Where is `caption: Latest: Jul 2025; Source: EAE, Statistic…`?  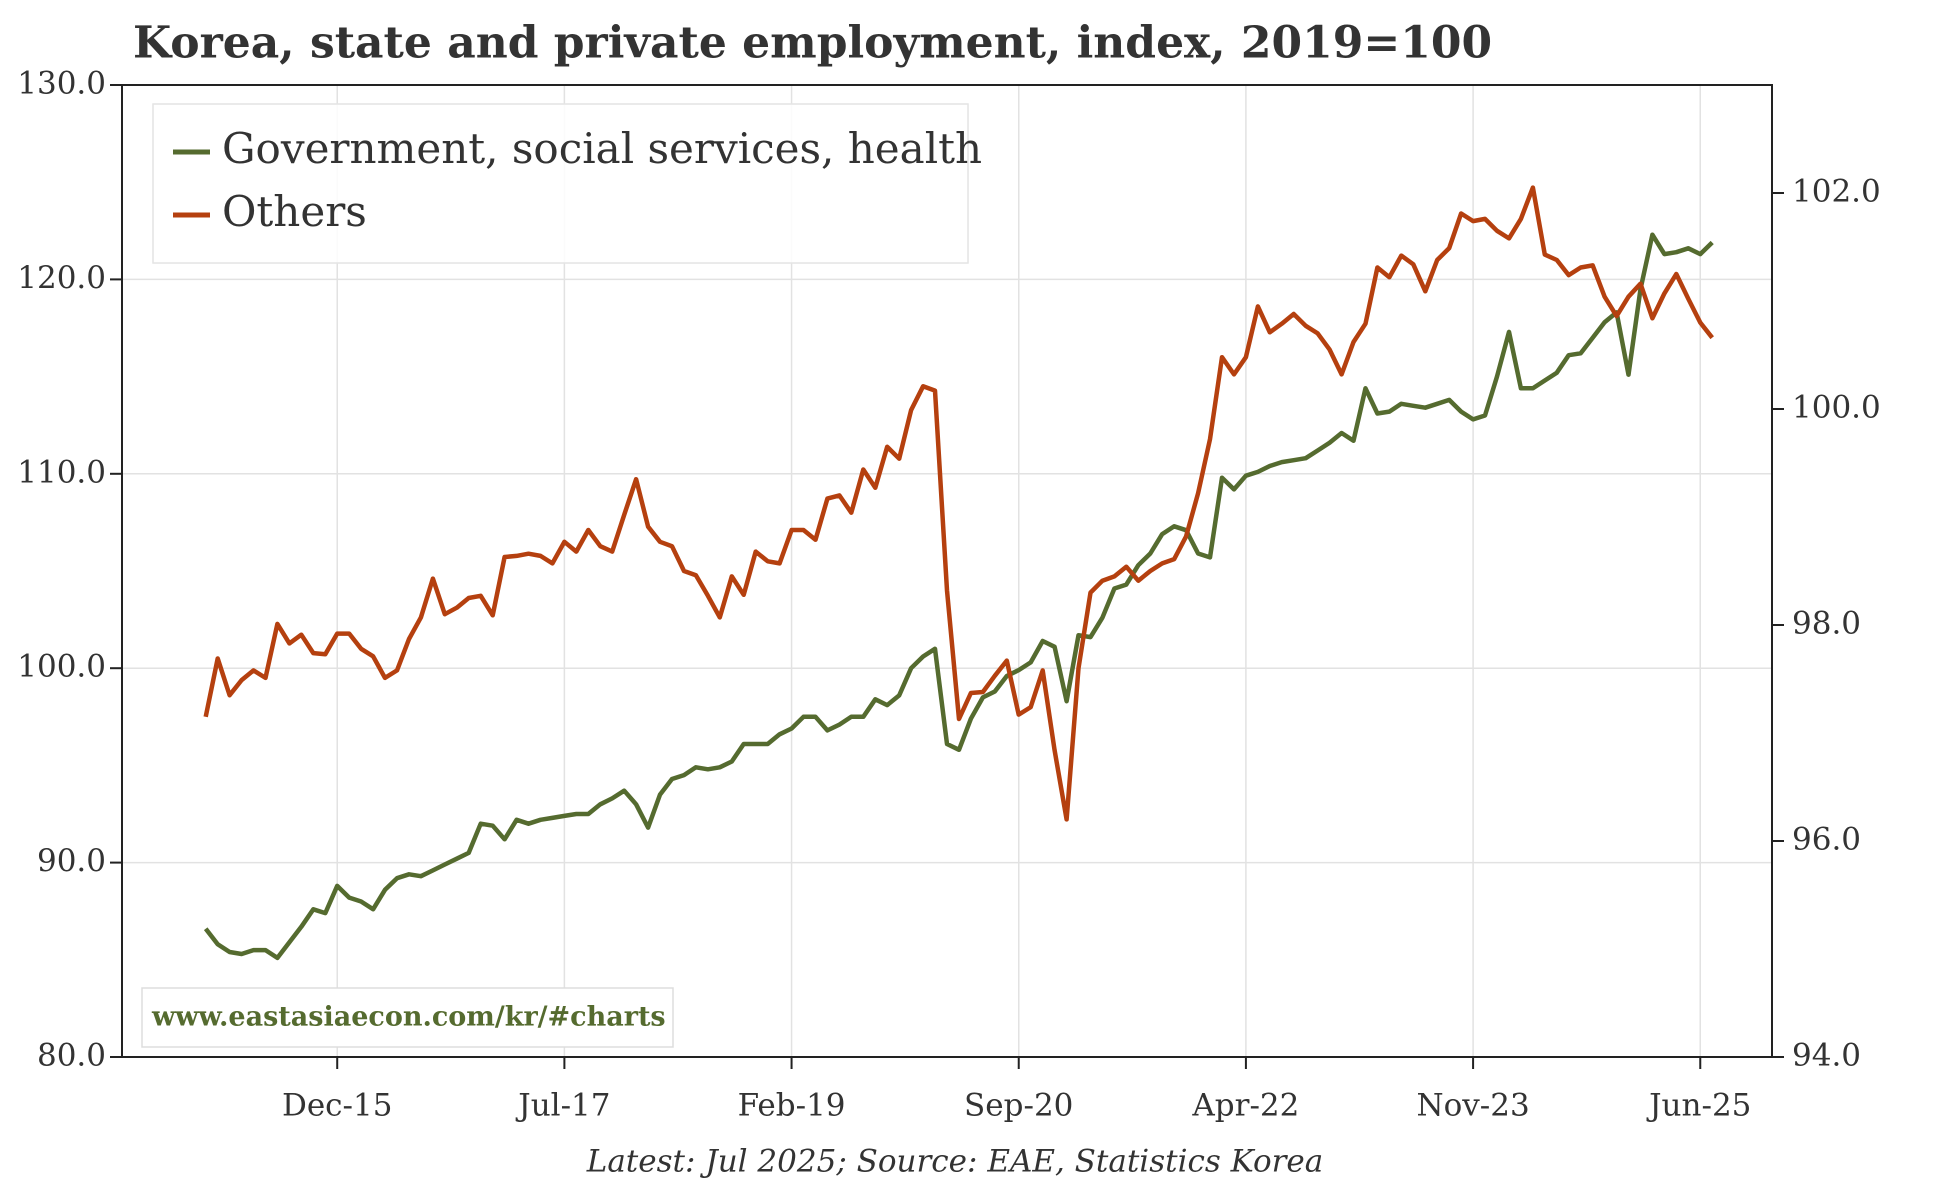 caption: Latest: Jul 2025; Source: EAE, Statistic… is located at coordinates (955, 1161).